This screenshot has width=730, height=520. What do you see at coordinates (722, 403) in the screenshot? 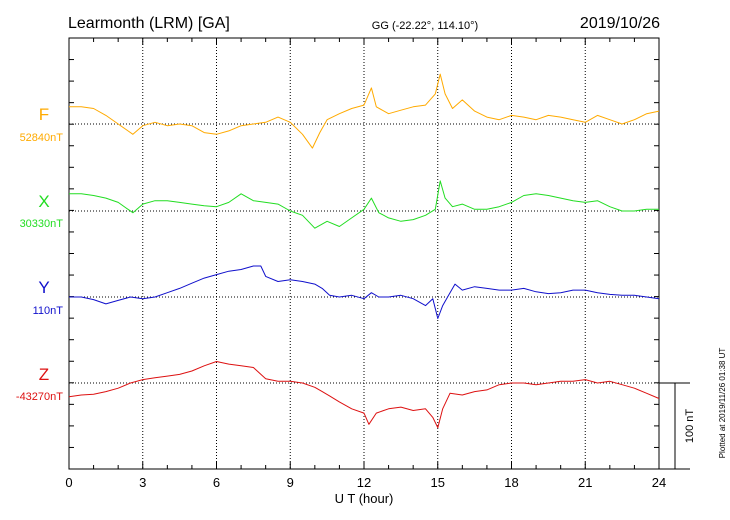
I see `plotted-at-label: Plotted at 2019/11/26 01:38 UT` at bounding box center [722, 403].